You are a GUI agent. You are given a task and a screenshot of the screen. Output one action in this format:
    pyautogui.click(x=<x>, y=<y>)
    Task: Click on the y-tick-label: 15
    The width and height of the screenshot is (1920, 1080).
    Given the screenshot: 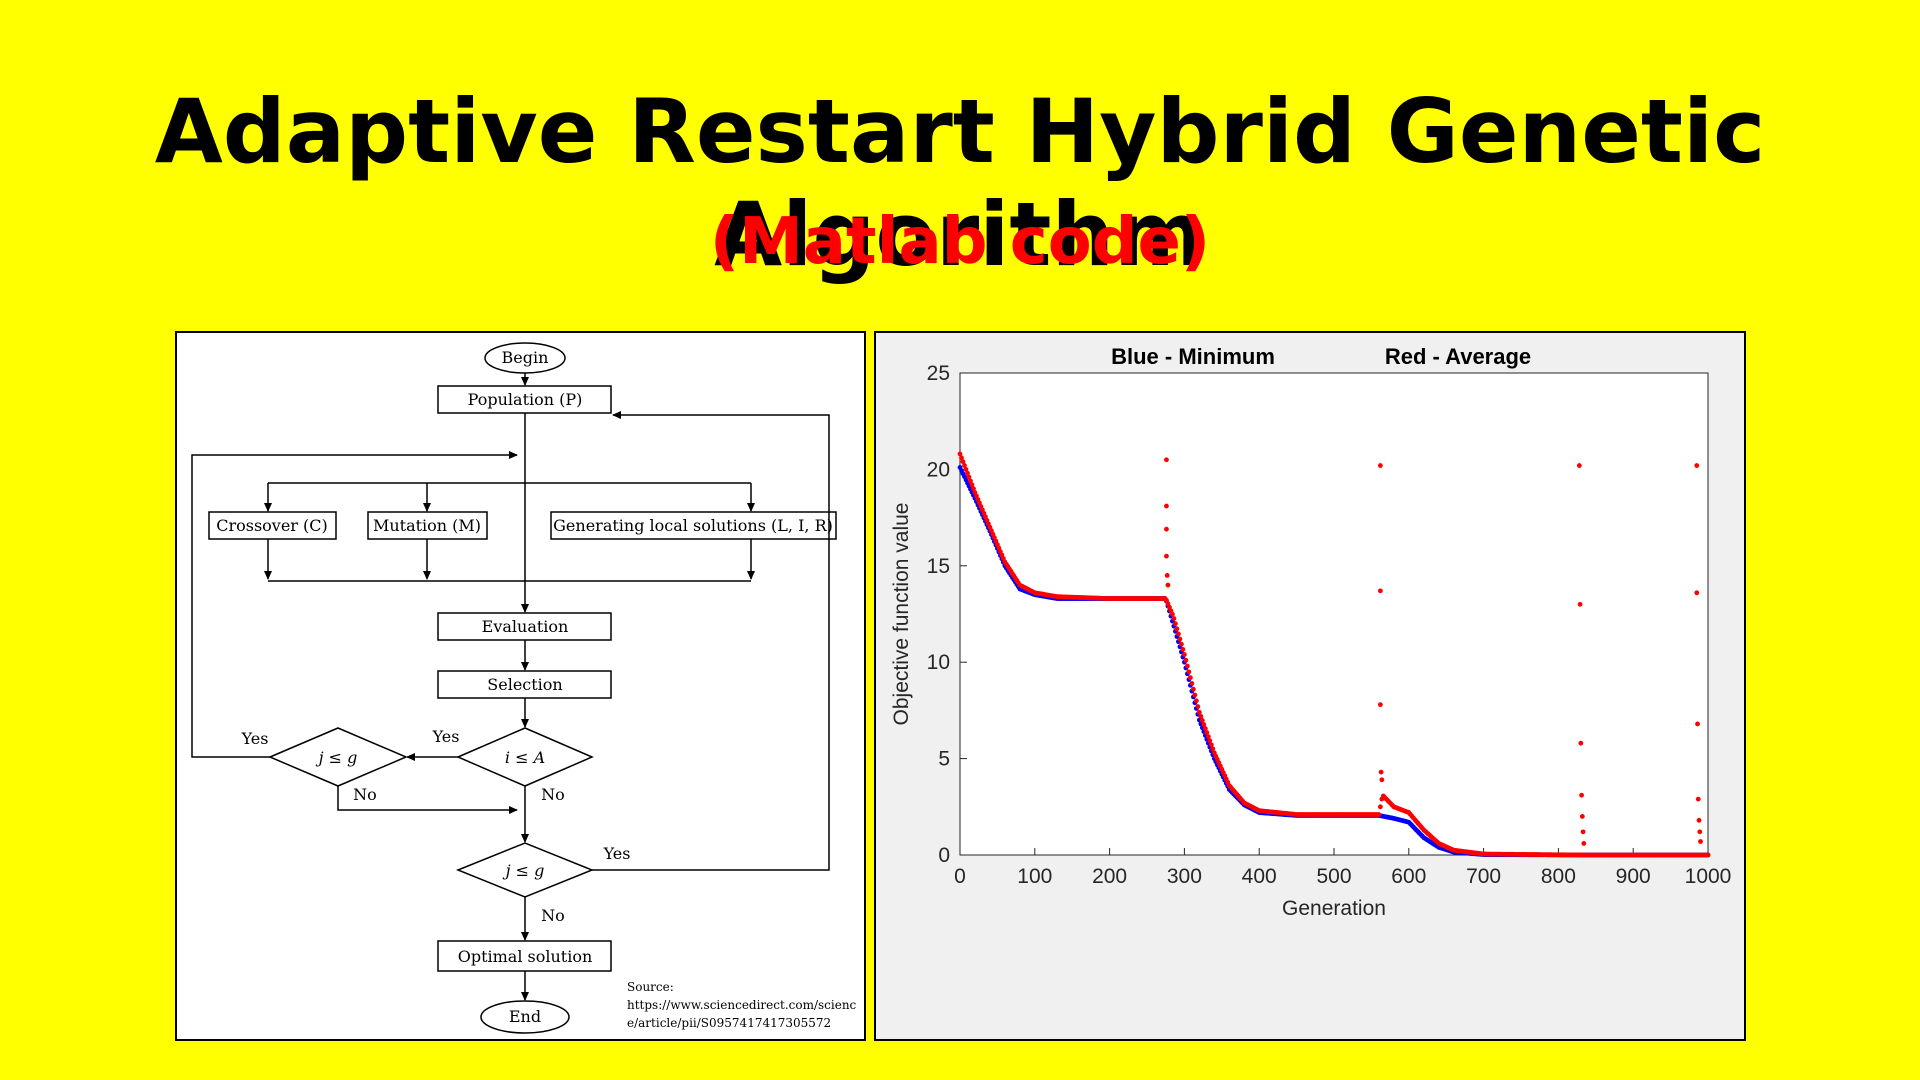 What is the action you would take?
    pyautogui.click(x=938, y=566)
    